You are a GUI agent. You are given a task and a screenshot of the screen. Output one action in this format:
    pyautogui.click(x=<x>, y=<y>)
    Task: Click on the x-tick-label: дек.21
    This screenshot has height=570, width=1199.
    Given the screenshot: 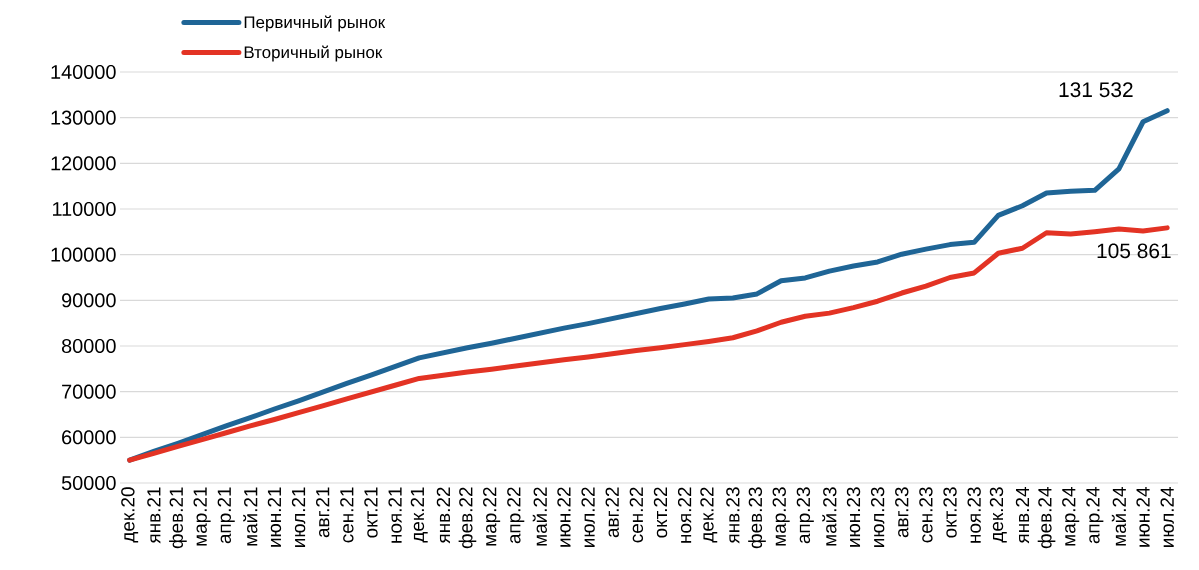 What is the action you would take?
    pyautogui.click(x=419, y=515)
    